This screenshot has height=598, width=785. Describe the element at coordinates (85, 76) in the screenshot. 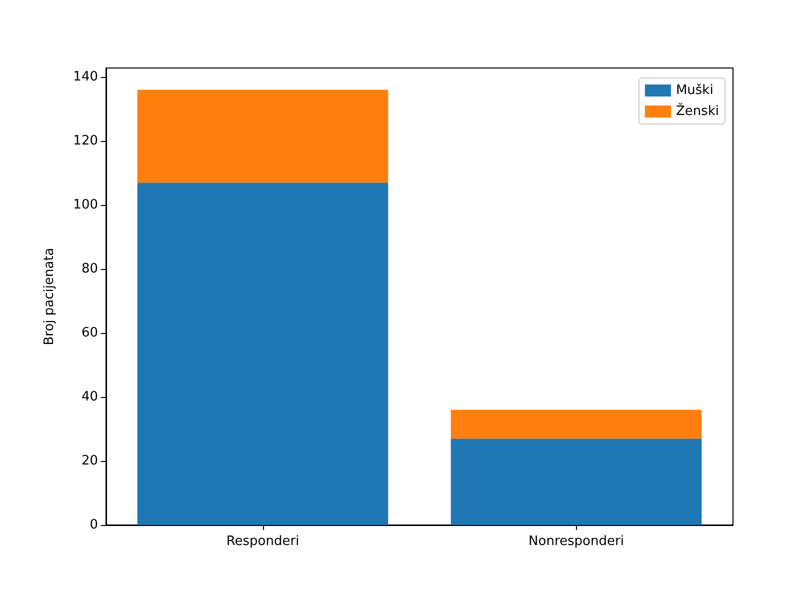

I see `y-tick-label: 140` at that location.